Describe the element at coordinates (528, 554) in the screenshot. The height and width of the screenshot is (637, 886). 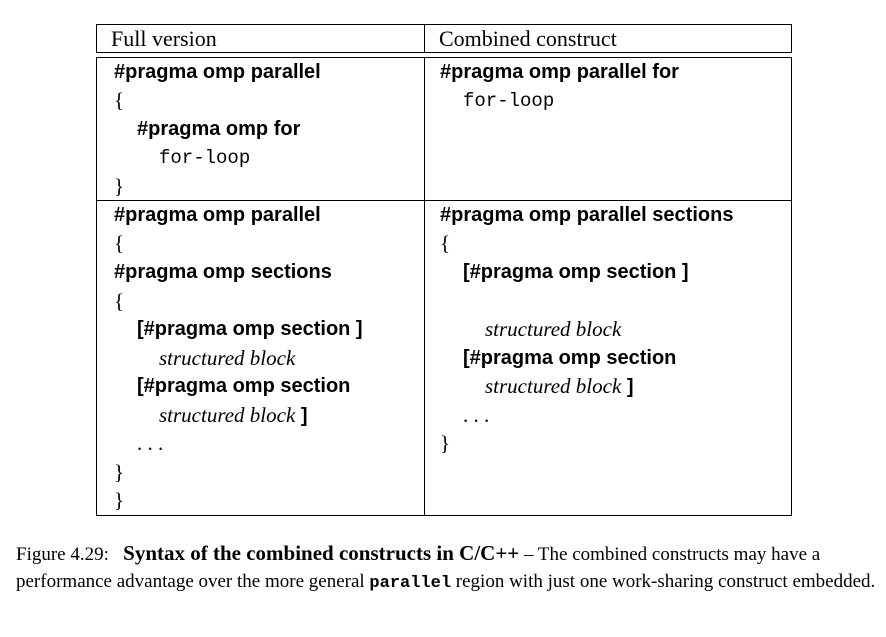
I see `caption-dash: –` at that location.